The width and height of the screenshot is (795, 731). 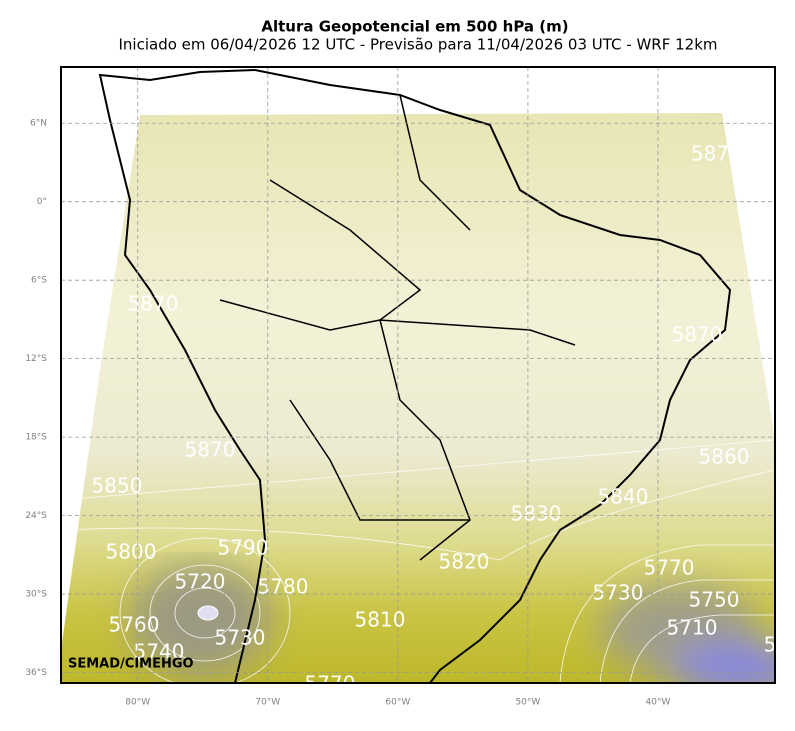 What do you see at coordinates (283, 587) in the screenshot?
I see `contour-label: 5780` at bounding box center [283, 587].